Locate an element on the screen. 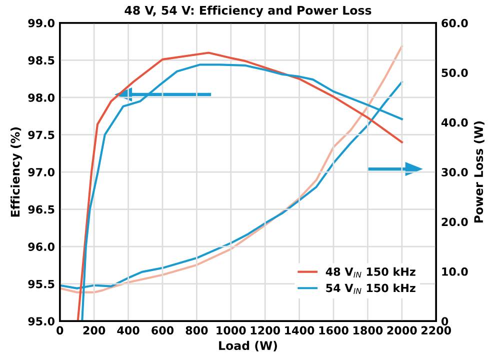 Image resolution: width=495 pixels, height=358 pixels. x-axis-title: Load (W) is located at coordinates (248, 346).